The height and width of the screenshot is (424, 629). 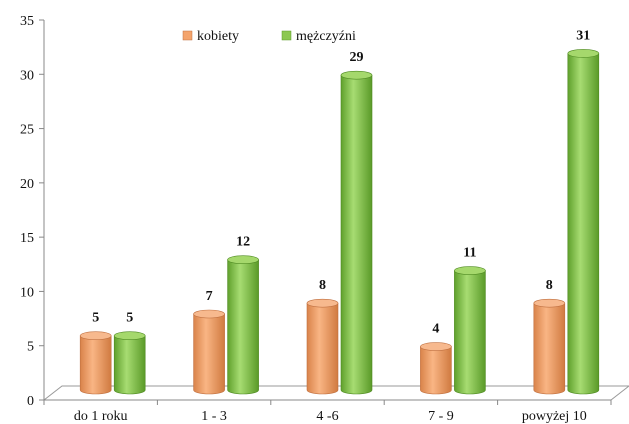 I want to click on y-tick-label: 25, so click(x=27, y=130).